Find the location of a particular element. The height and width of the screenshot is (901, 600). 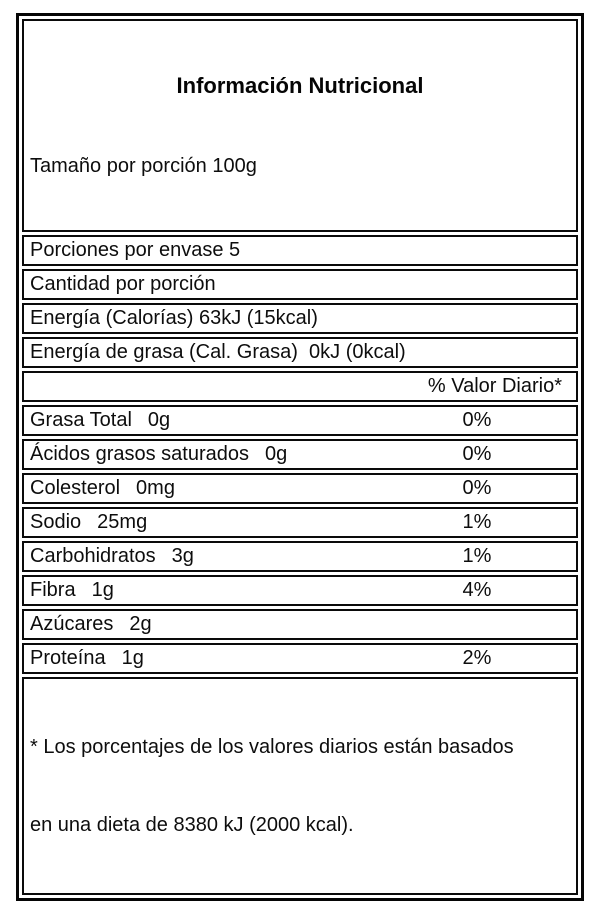

nutrient-amount: 2g is located at coordinates (140, 624).